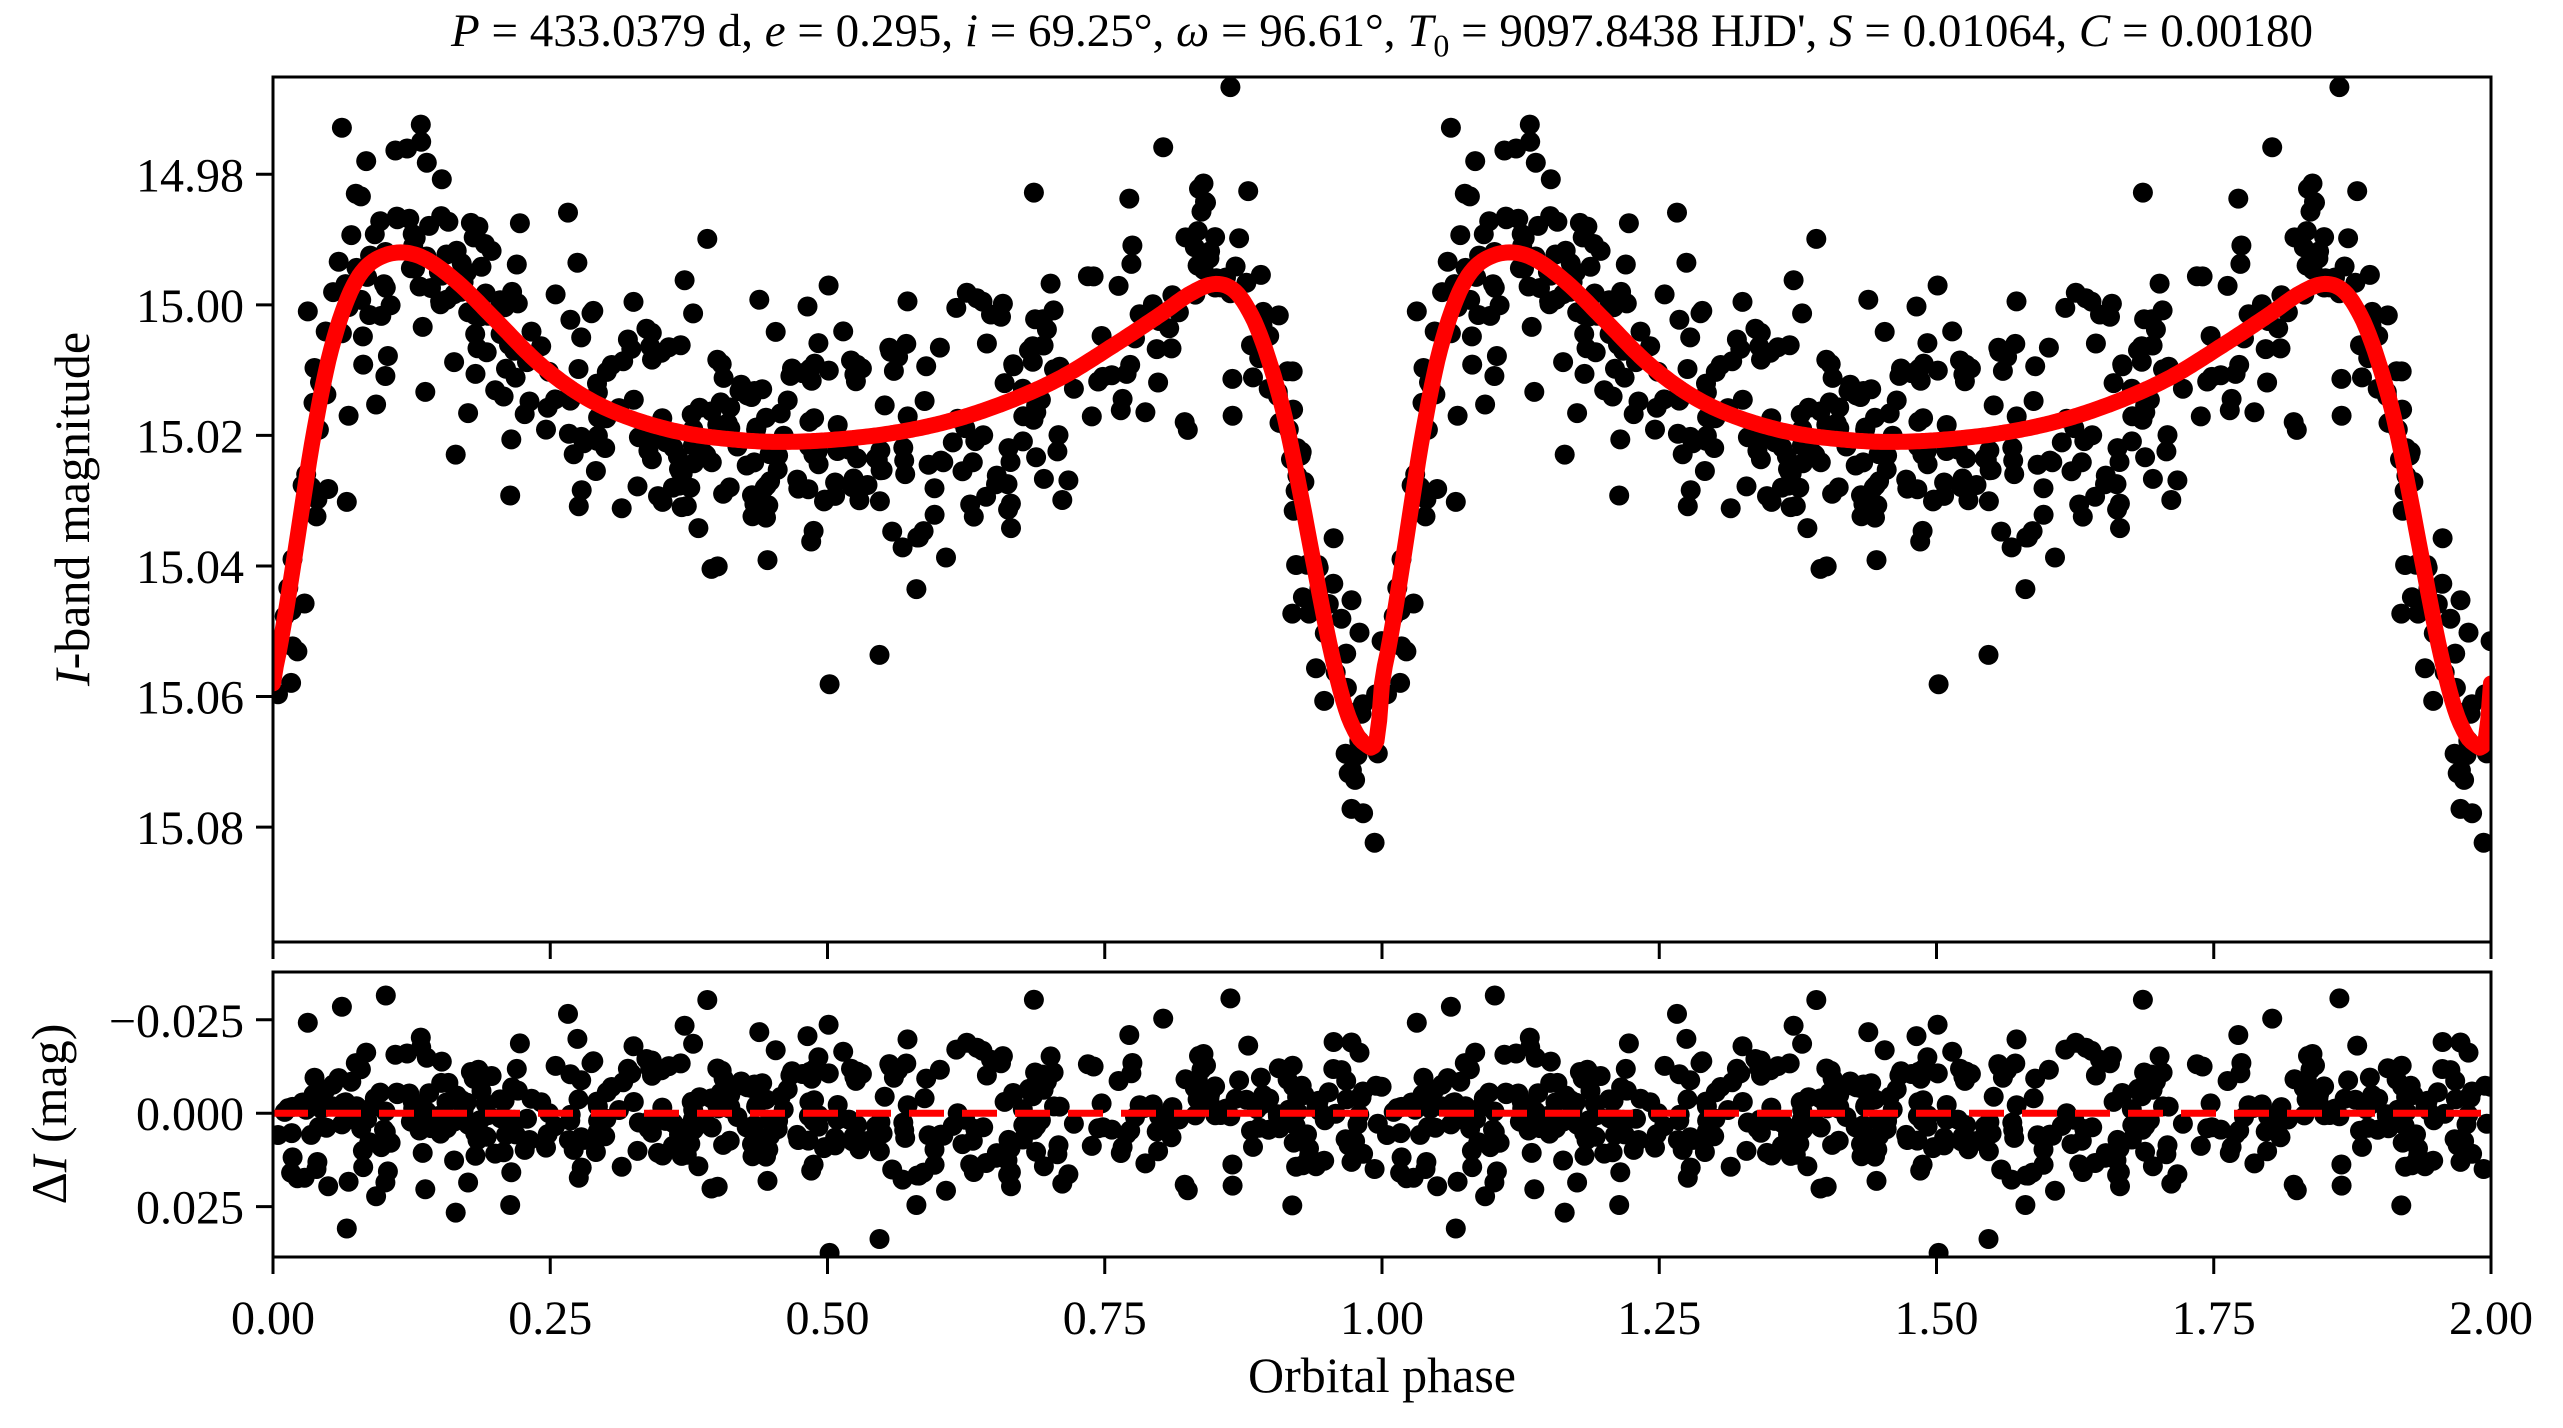  Describe the element at coordinates (1441, 46) in the screenshot. I see `text-segment: 0` at that location.